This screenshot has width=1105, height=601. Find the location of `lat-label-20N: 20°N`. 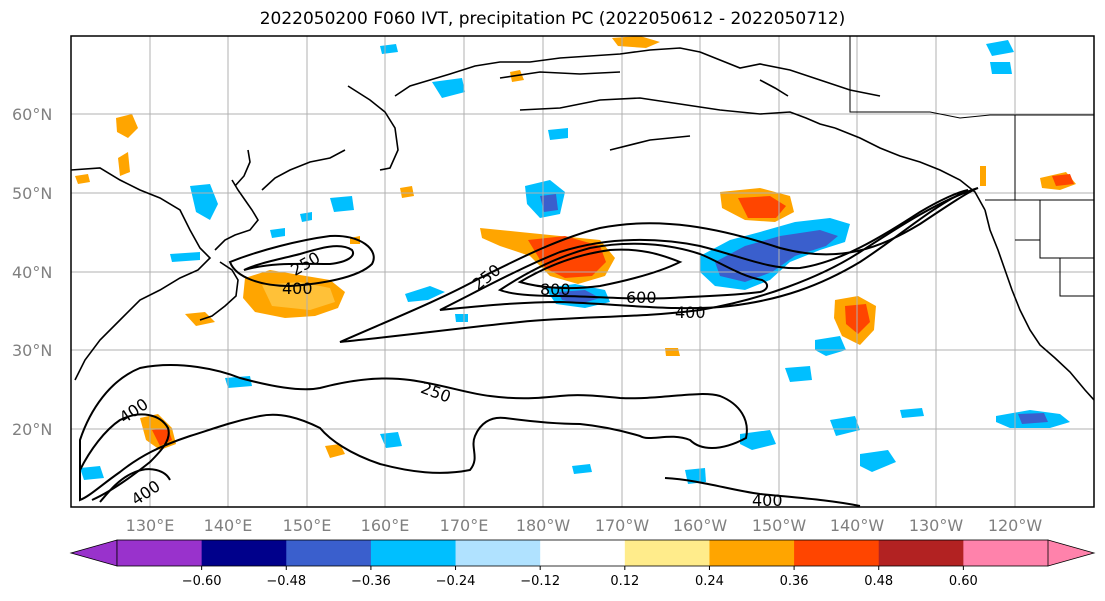

lat-label-20N: 20°N is located at coordinates (32, 429).